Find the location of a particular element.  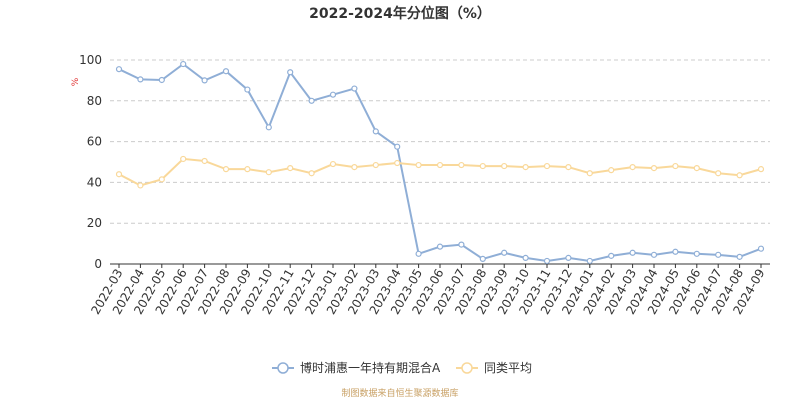

y-tick-label-80: 80 is located at coordinates (94, 101).